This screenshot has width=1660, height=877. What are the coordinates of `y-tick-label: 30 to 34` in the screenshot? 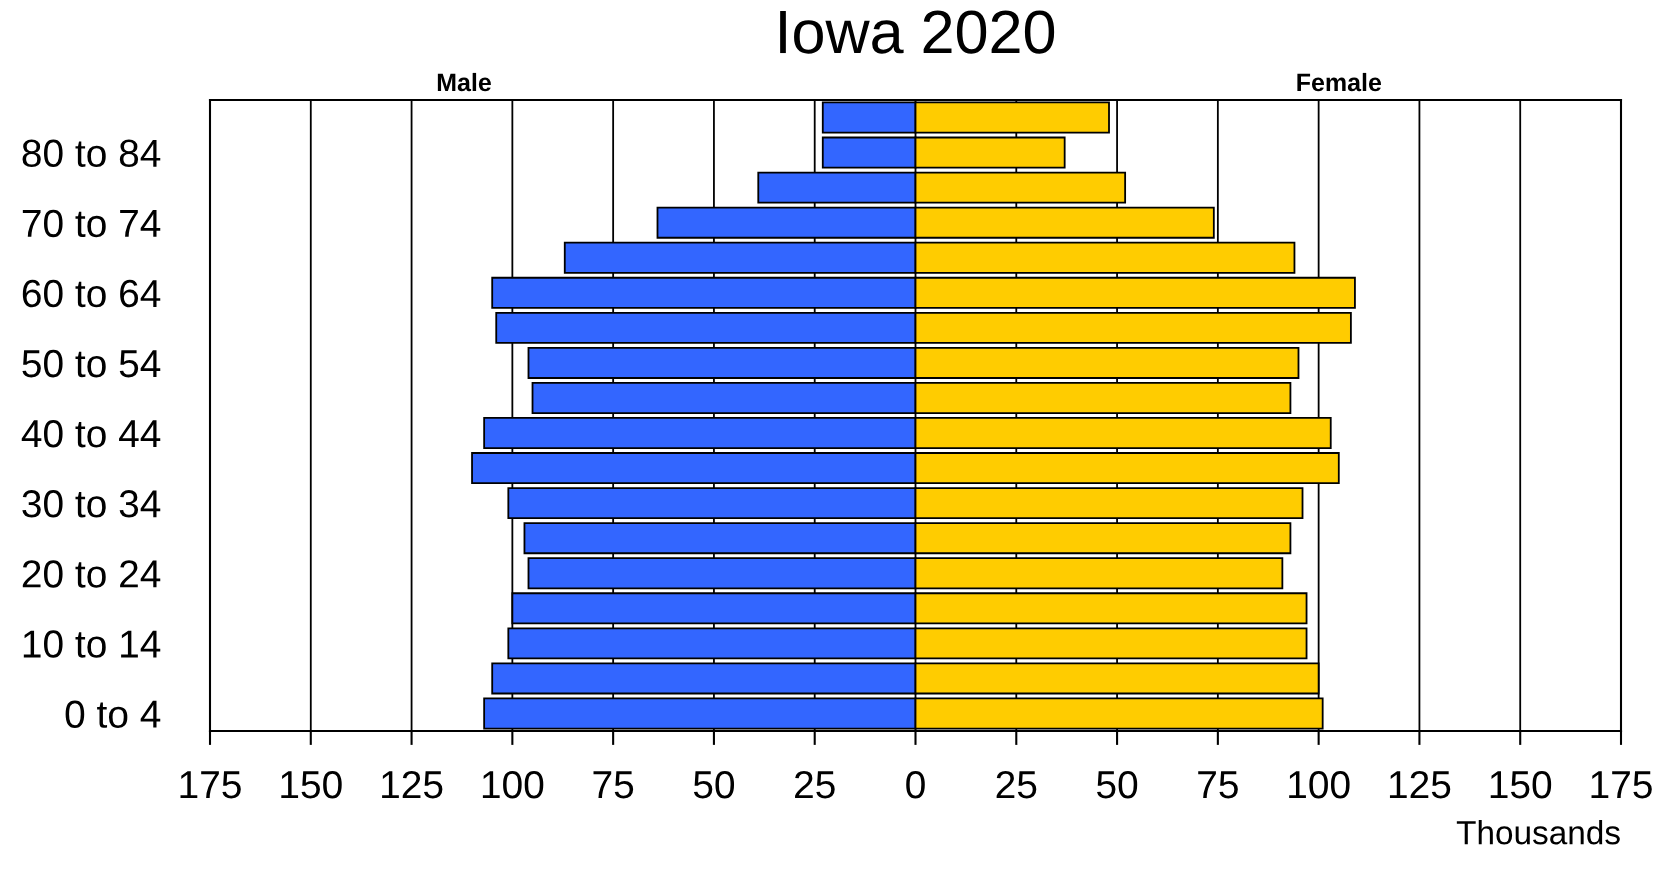 It's located at (91, 504).